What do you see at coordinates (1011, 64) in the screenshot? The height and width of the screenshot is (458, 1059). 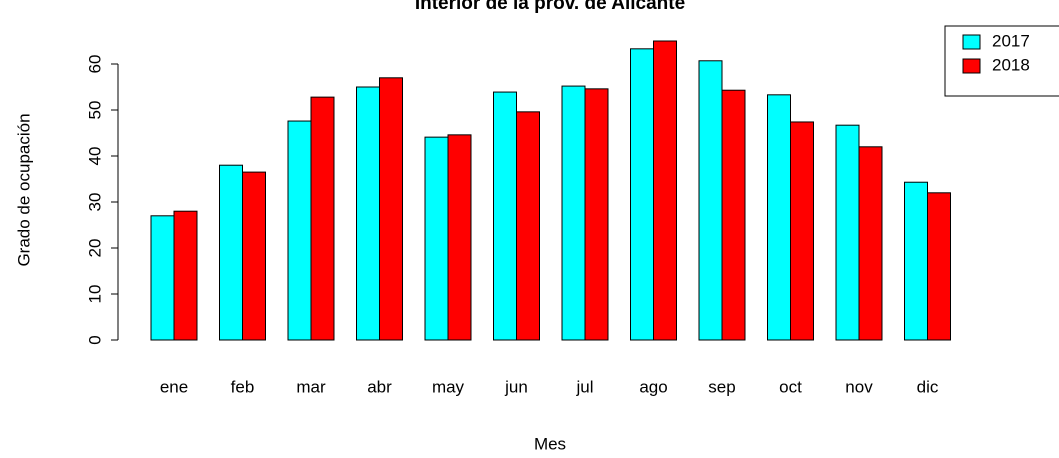 I see `legend-label: 2018` at bounding box center [1011, 64].